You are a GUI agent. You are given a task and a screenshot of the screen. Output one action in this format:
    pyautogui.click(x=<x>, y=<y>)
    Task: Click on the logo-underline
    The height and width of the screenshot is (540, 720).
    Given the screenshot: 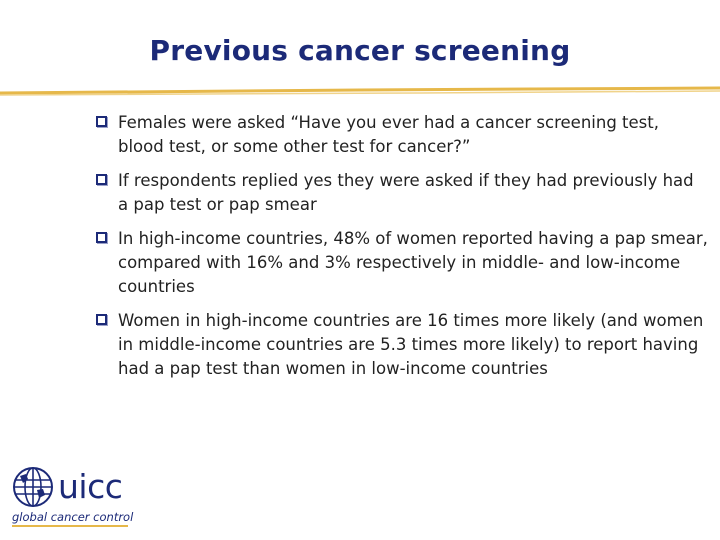 What is the action you would take?
    pyautogui.click(x=70, y=526)
    